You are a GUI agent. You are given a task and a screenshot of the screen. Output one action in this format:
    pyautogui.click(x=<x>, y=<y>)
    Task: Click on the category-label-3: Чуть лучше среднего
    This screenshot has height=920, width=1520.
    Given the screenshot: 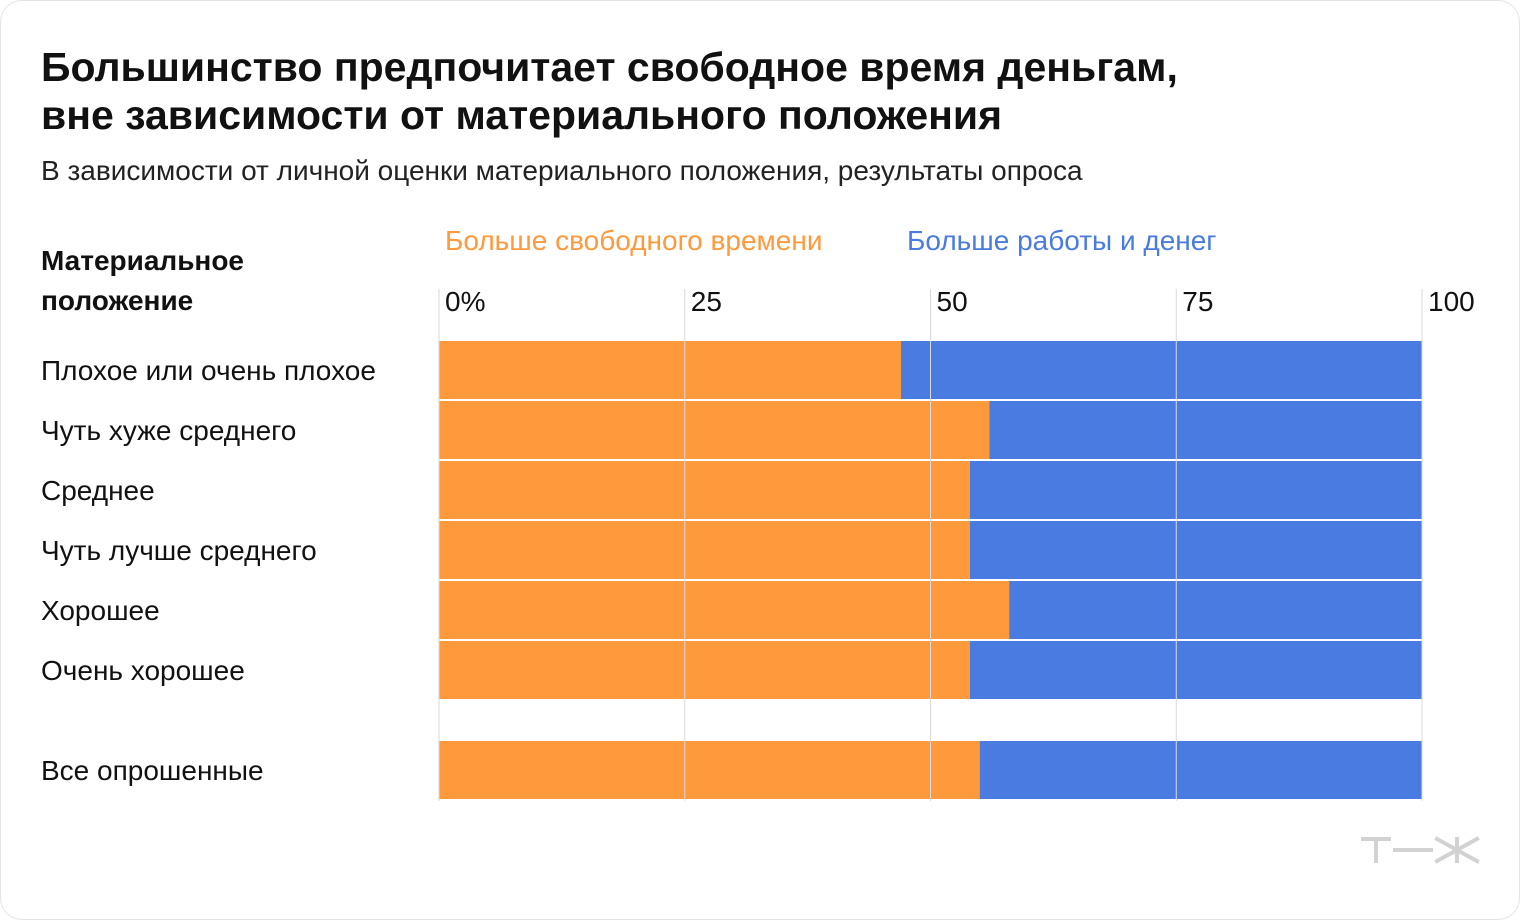 What is the action you would take?
    pyautogui.click(x=179, y=550)
    